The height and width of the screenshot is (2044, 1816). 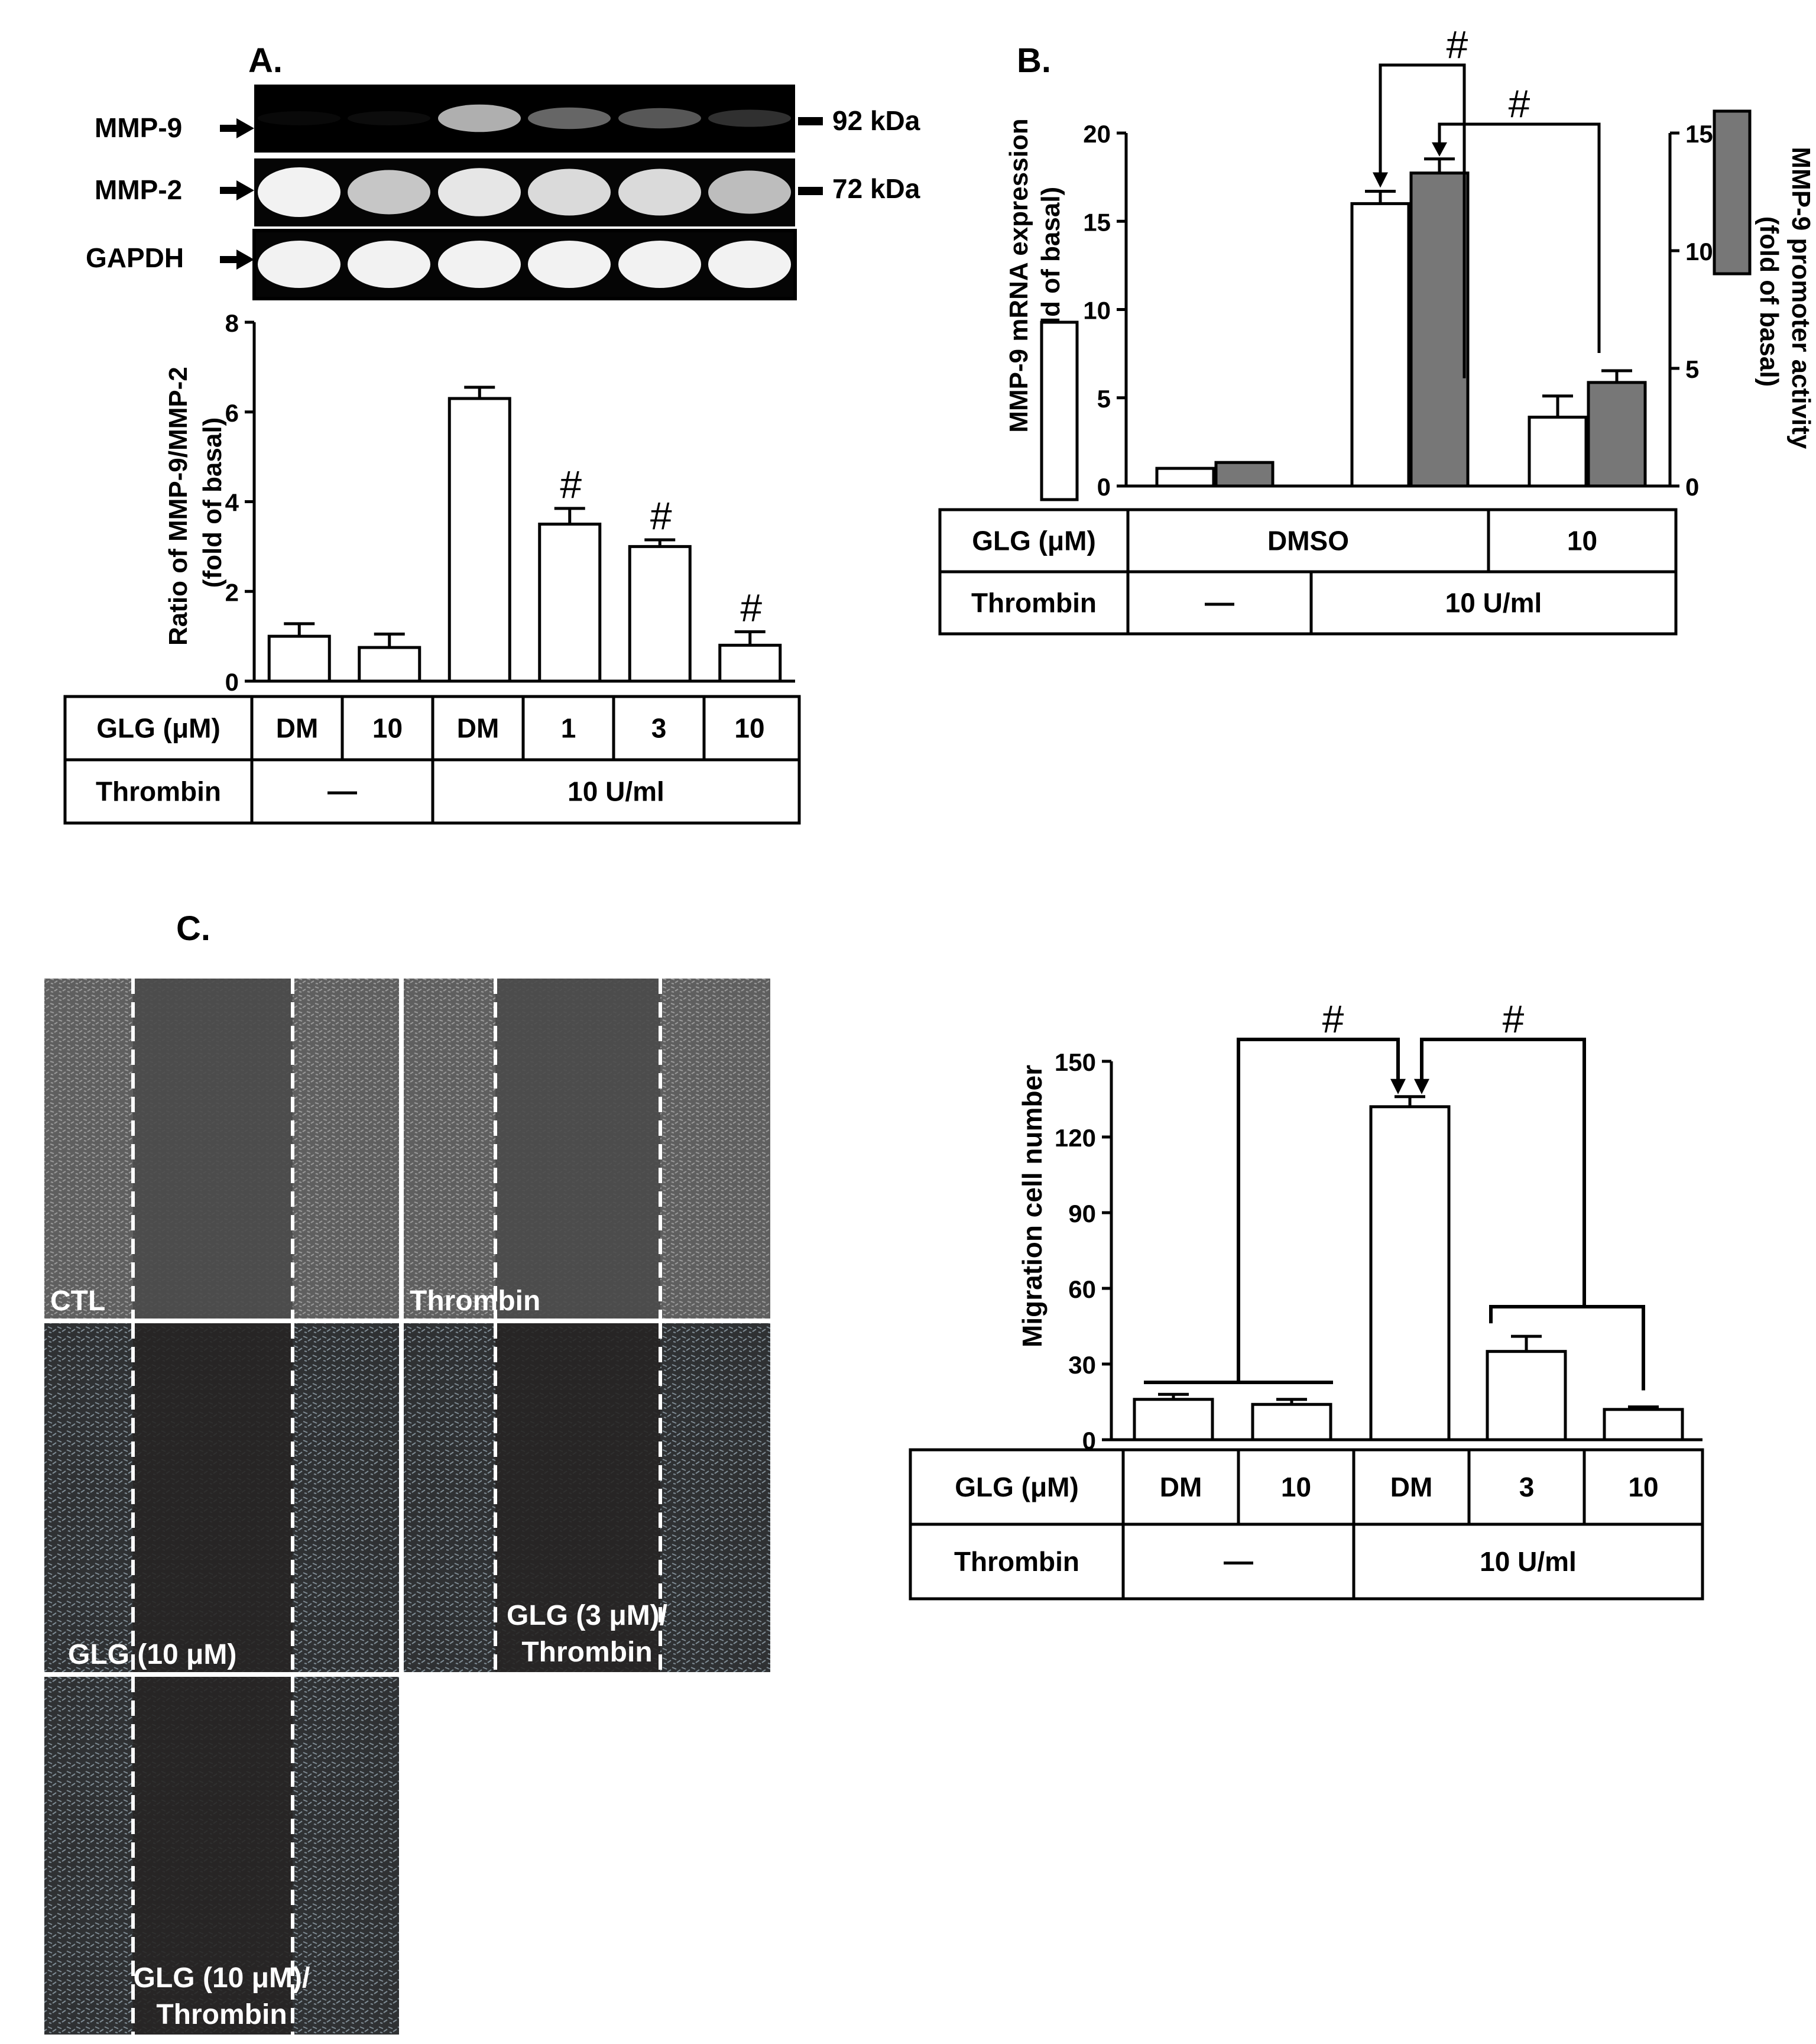 I want to click on table-a-glg-label: GLG (μM), so click(x=158, y=728).